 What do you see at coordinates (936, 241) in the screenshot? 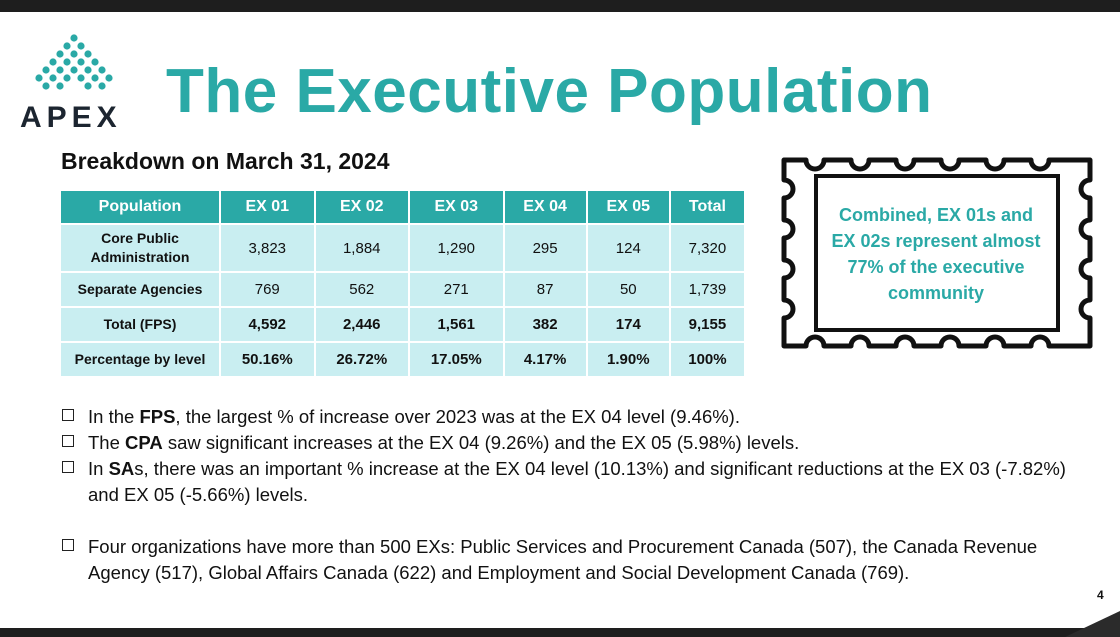
I see `callout-line: EX 02s represent almost` at bounding box center [936, 241].